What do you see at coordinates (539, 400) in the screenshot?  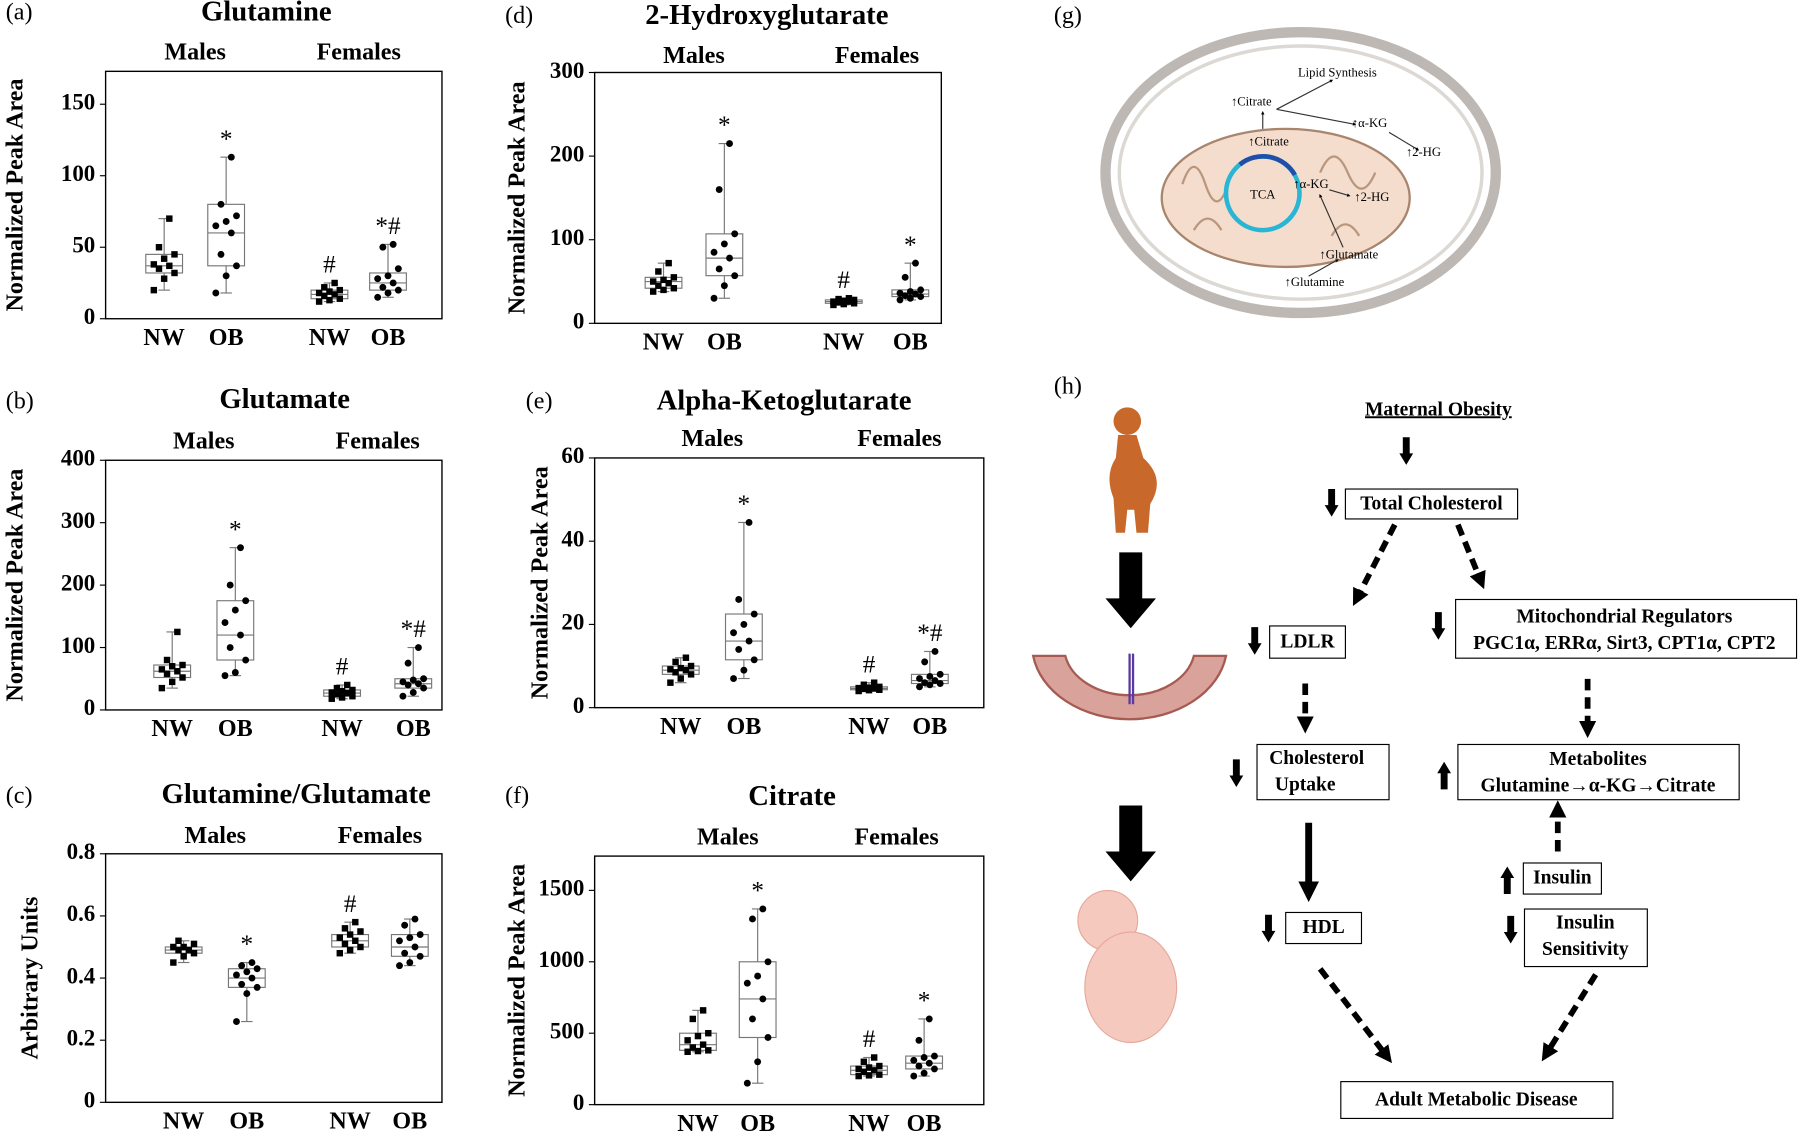 I see `panel-label: (e)` at bounding box center [539, 400].